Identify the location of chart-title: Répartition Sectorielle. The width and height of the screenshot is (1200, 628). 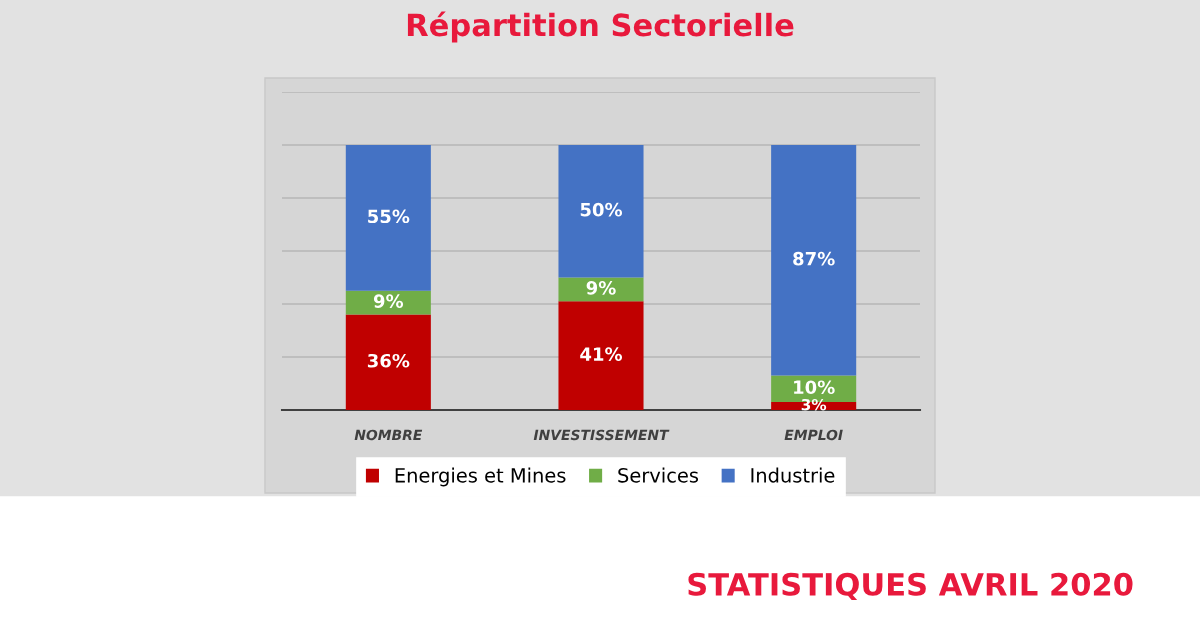
(600, 27).